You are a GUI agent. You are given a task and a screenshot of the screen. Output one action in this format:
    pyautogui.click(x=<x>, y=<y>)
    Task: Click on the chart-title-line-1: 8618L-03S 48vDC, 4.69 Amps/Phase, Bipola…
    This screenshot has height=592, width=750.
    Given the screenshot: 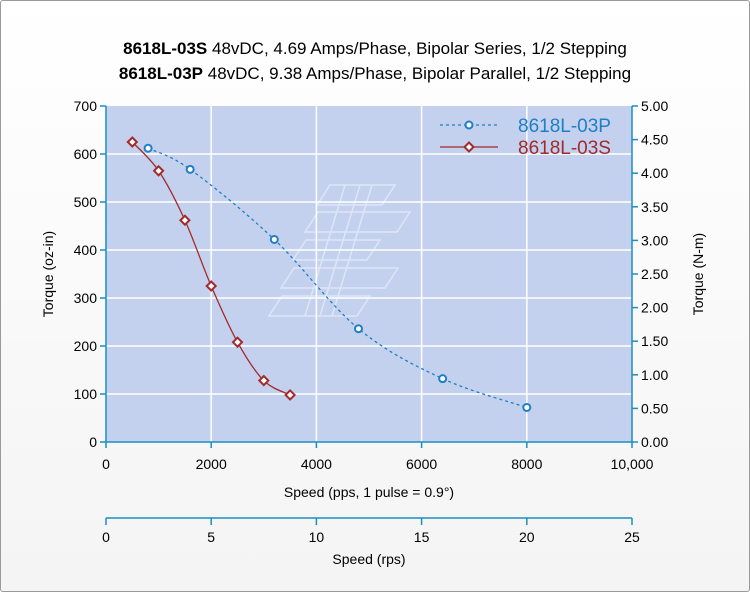 What is the action you would take?
    pyautogui.click(x=375, y=49)
    